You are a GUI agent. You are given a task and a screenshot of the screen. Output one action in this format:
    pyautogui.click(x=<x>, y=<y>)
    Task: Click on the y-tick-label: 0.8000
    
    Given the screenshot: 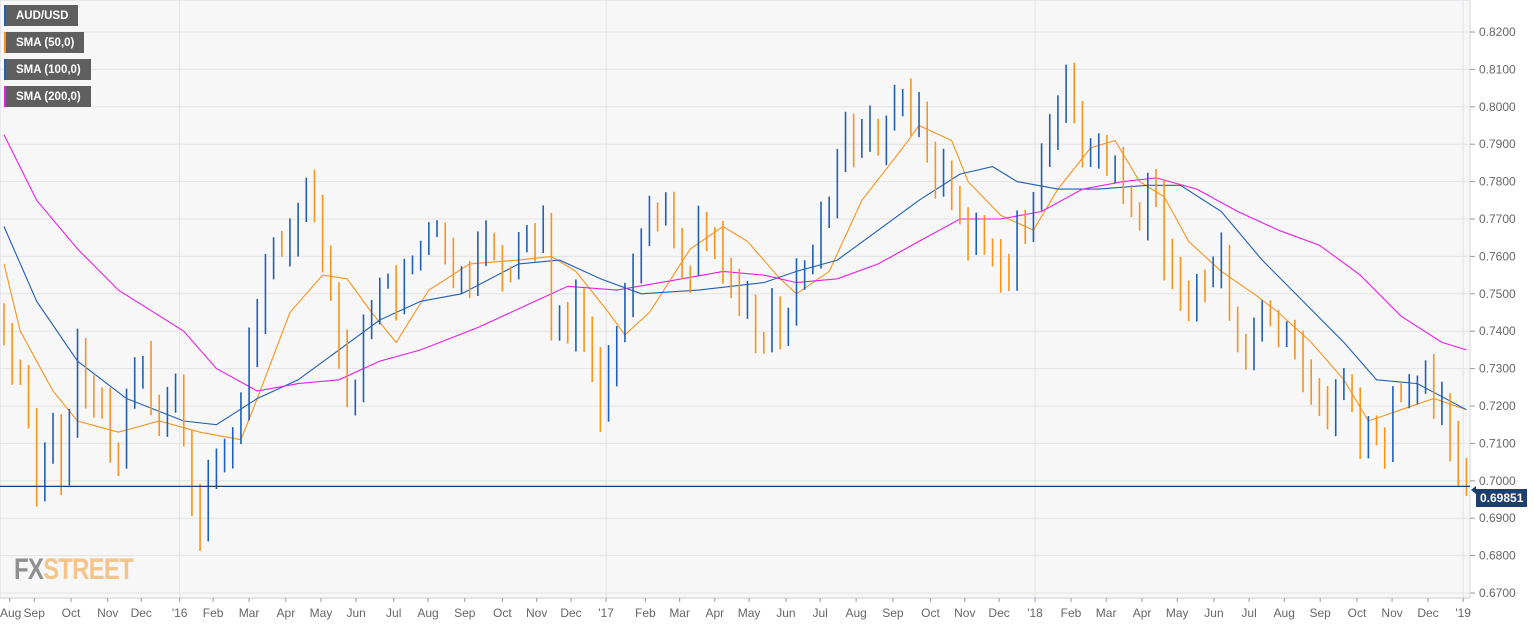 What is the action you would take?
    pyautogui.click(x=1497, y=107)
    